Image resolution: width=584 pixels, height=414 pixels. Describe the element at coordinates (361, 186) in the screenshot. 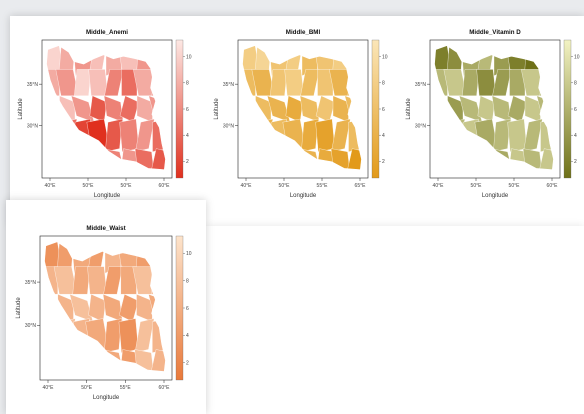

I see `x-tick-label: 65°E` at that location.